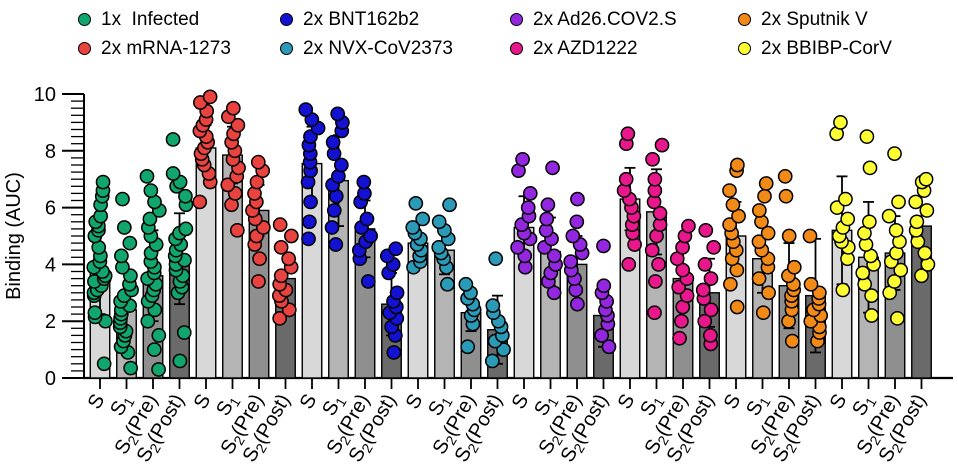 The image size is (958, 473). I want to click on legend-item-label: 2x mRNA-1273, so click(166, 48).